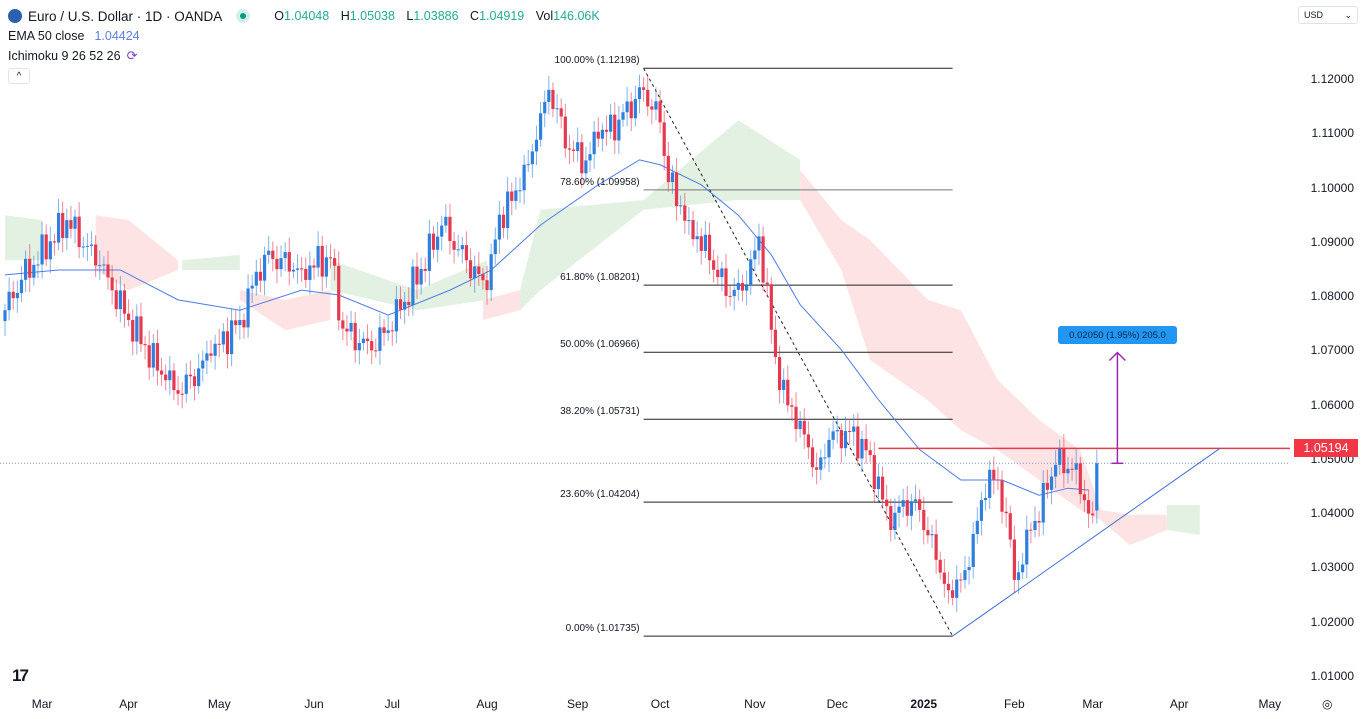  What do you see at coordinates (19, 76) in the screenshot?
I see `collapse-legend-button: ^` at bounding box center [19, 76].